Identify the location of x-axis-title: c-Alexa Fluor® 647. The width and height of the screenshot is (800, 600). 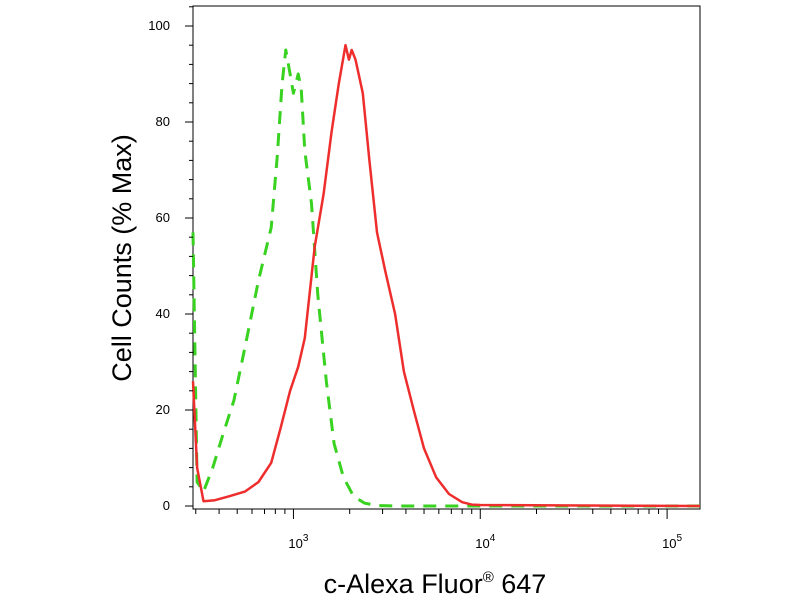
(435, 584).